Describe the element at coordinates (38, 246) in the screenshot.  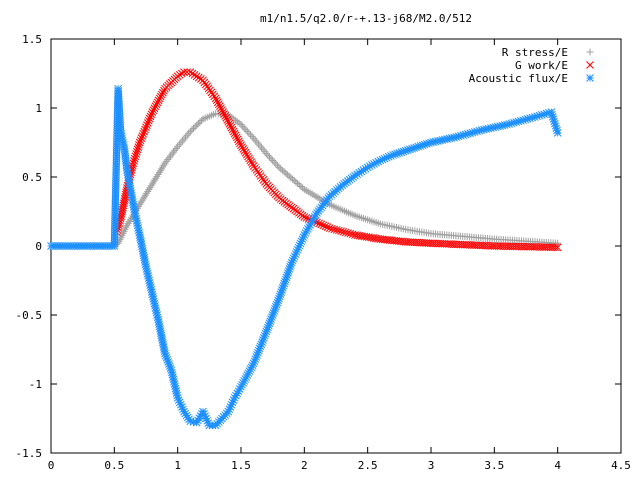
I see `y-tick-label: 0` at that location.